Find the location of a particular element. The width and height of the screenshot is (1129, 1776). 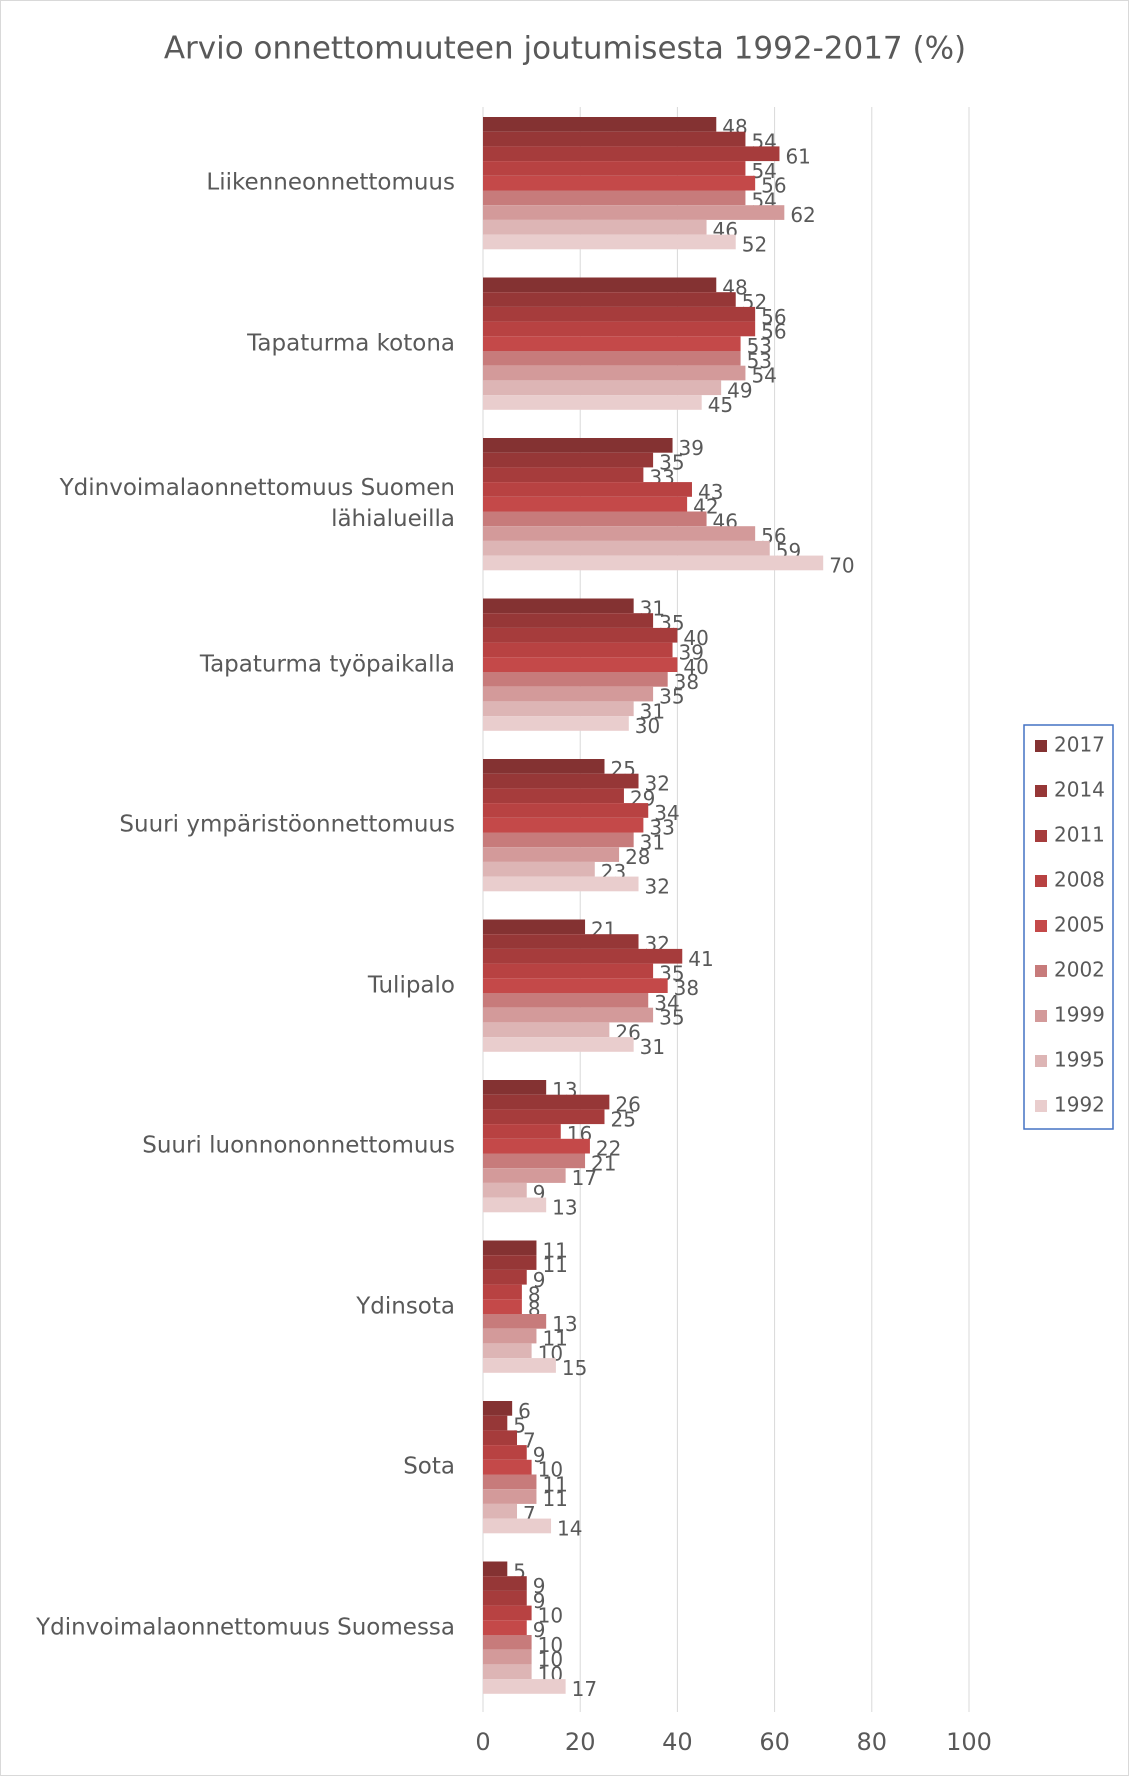

data-label: 41 is located at coordinates (700, 959).